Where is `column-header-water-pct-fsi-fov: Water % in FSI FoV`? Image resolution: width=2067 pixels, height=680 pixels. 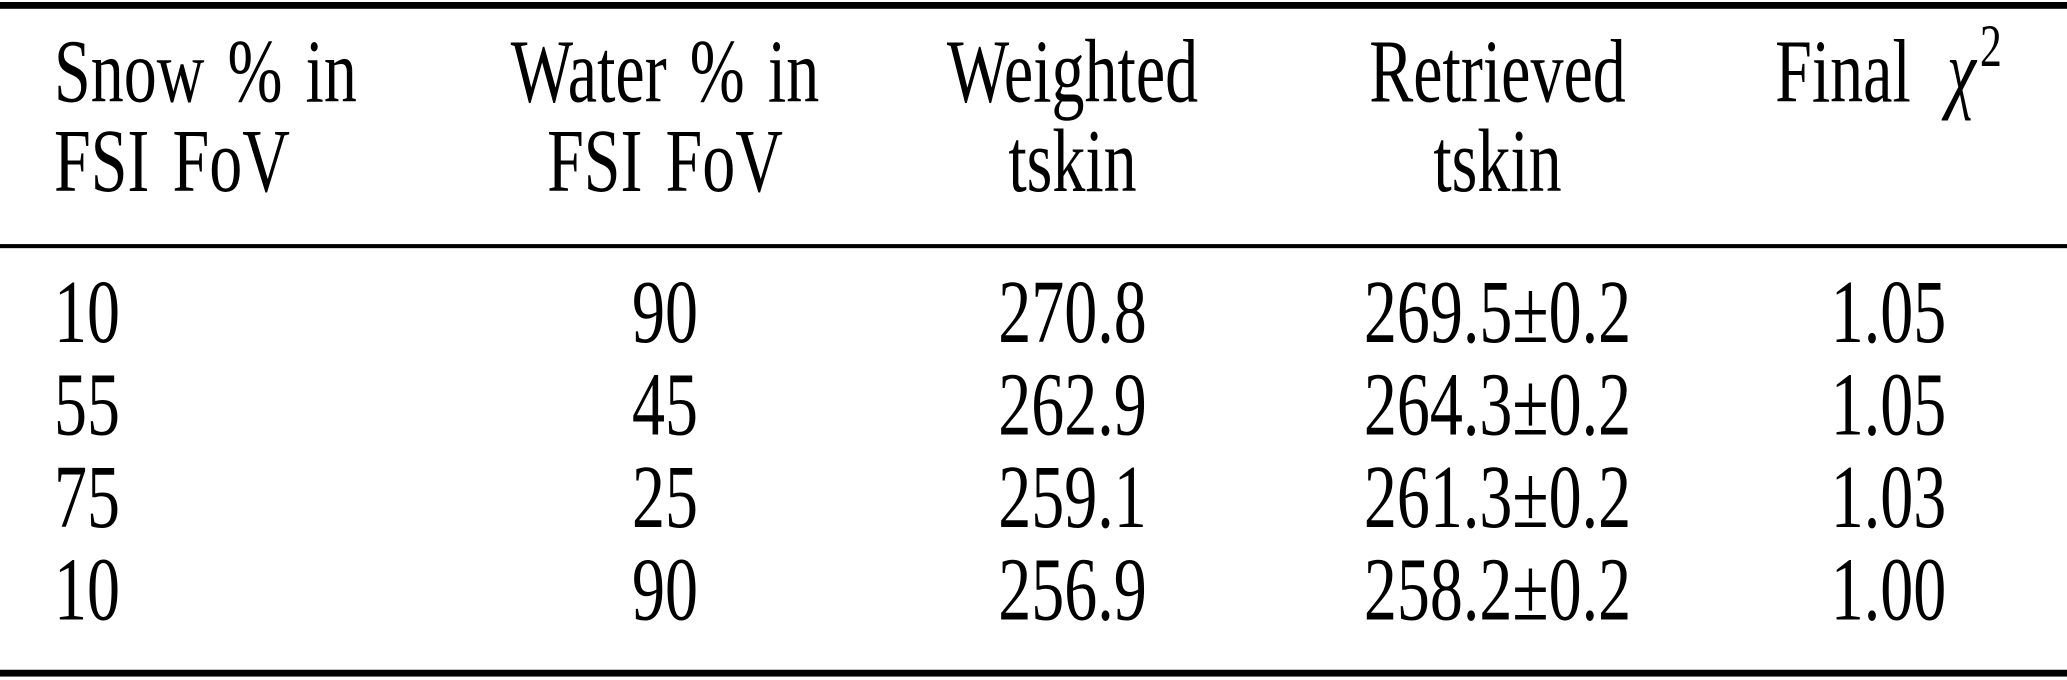
column-header-water-pct-fsi-fov: Water % in FSI FoV is located at coordinates (665, 126).